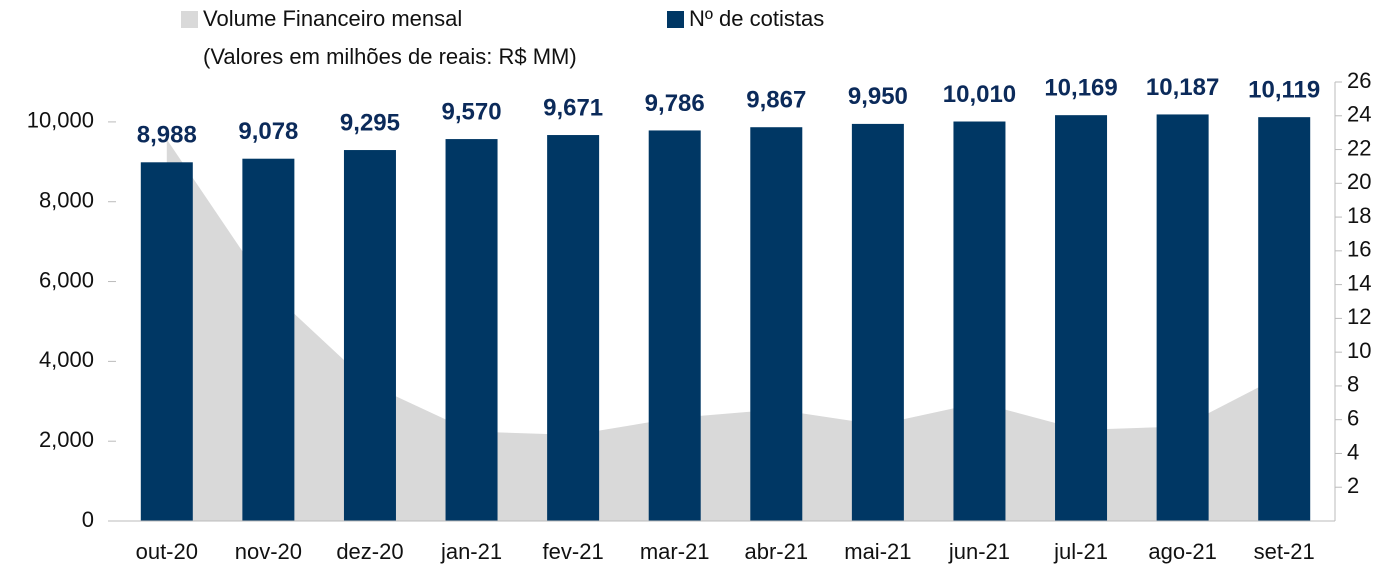 This screenshot has width=1395, height=567. I want to click on x-tick-label: mai-21, so click(877, 551).